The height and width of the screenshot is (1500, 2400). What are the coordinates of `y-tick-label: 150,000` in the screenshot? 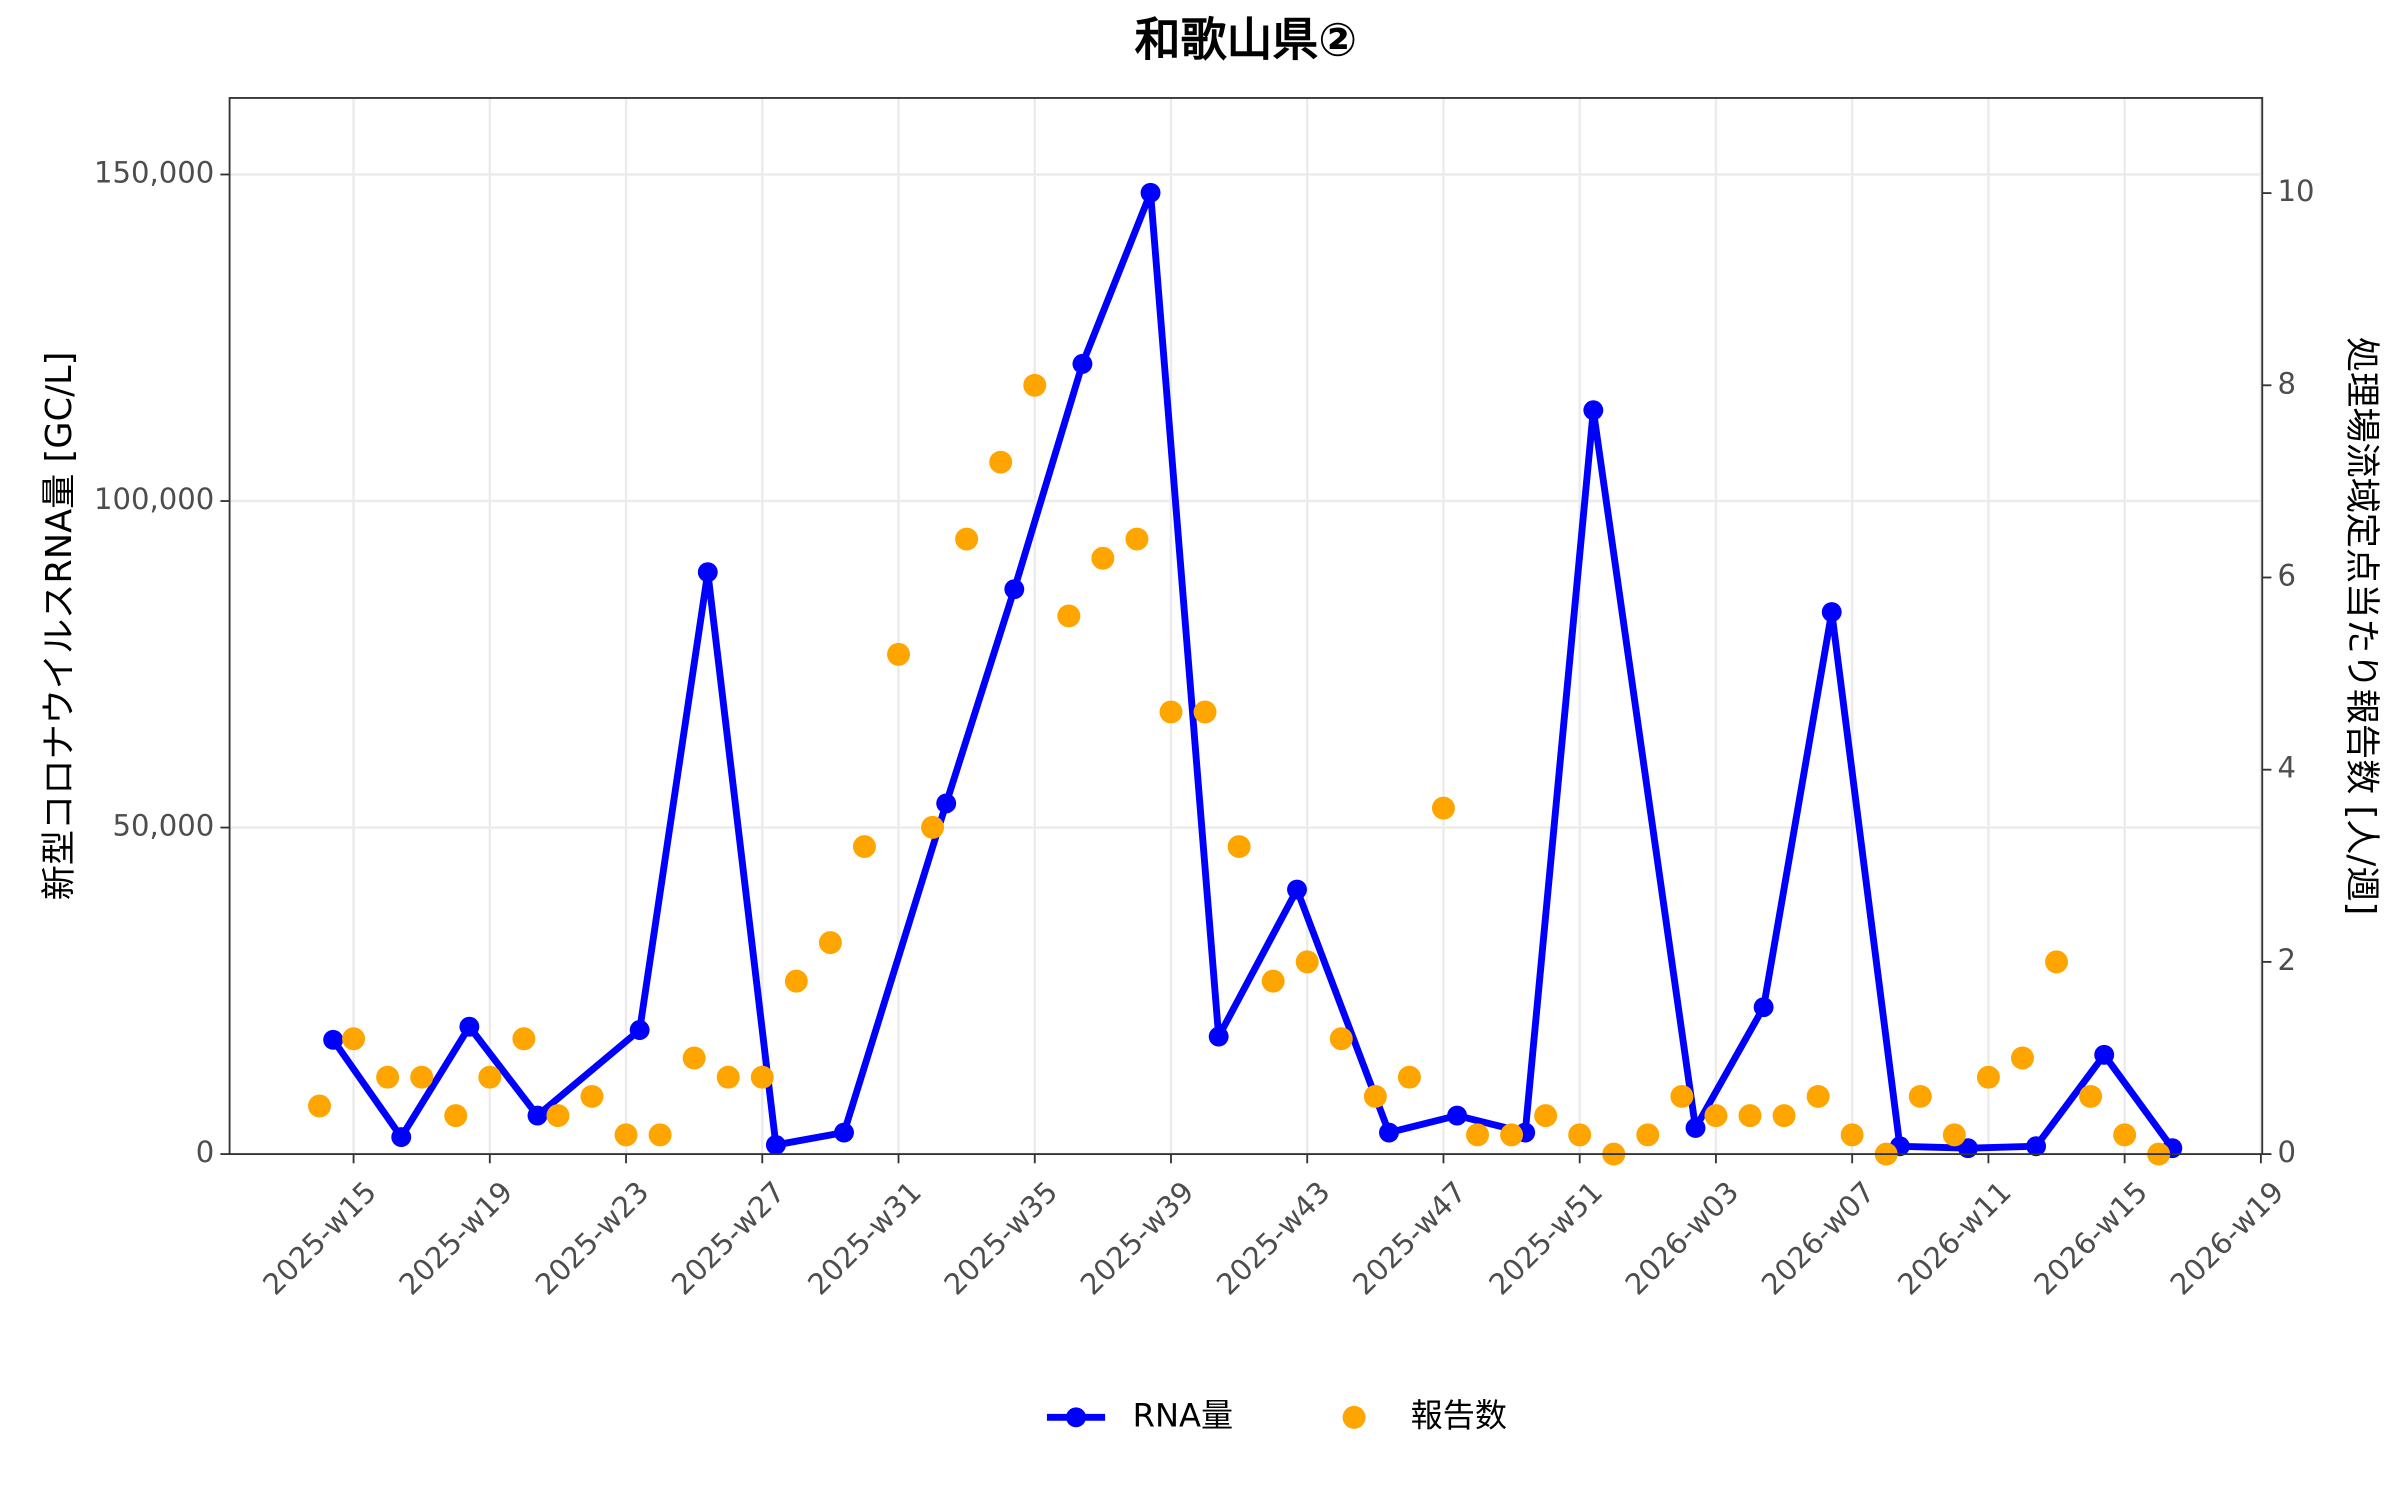 It's located at (154, 172).